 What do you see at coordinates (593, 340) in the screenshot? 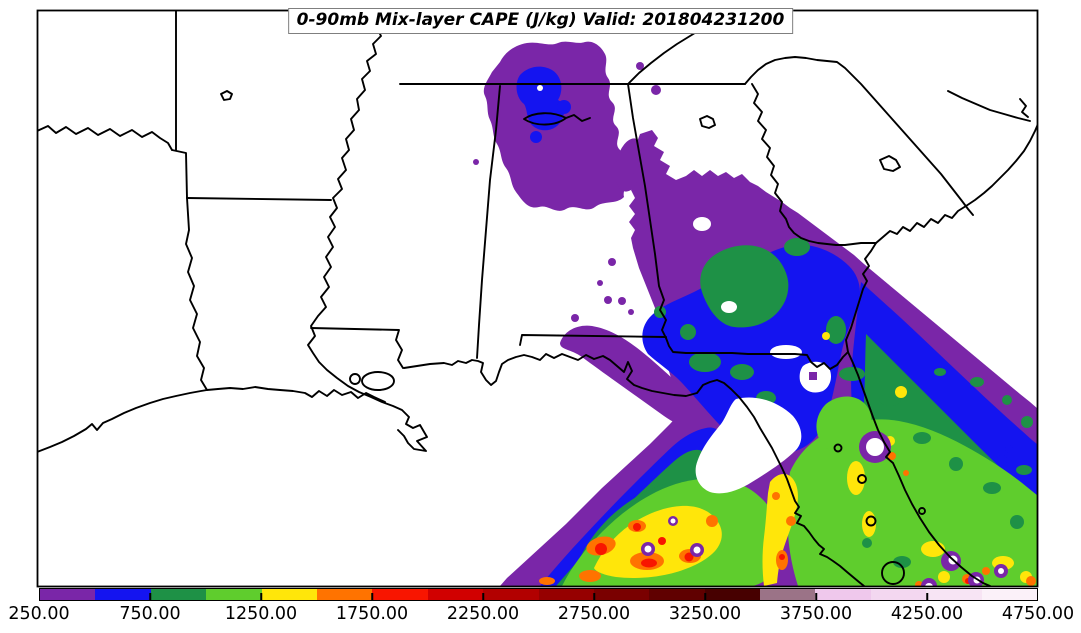
I see `al-fl-border` at bounding box center [593, 340].